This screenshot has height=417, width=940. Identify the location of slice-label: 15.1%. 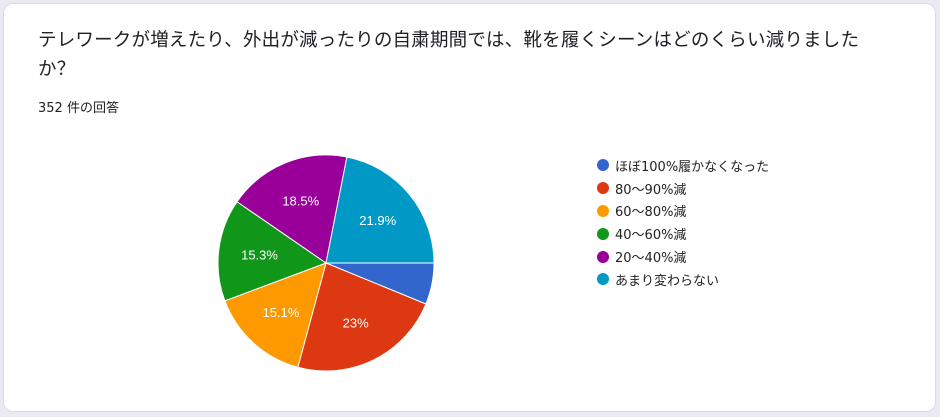
(280, 312).